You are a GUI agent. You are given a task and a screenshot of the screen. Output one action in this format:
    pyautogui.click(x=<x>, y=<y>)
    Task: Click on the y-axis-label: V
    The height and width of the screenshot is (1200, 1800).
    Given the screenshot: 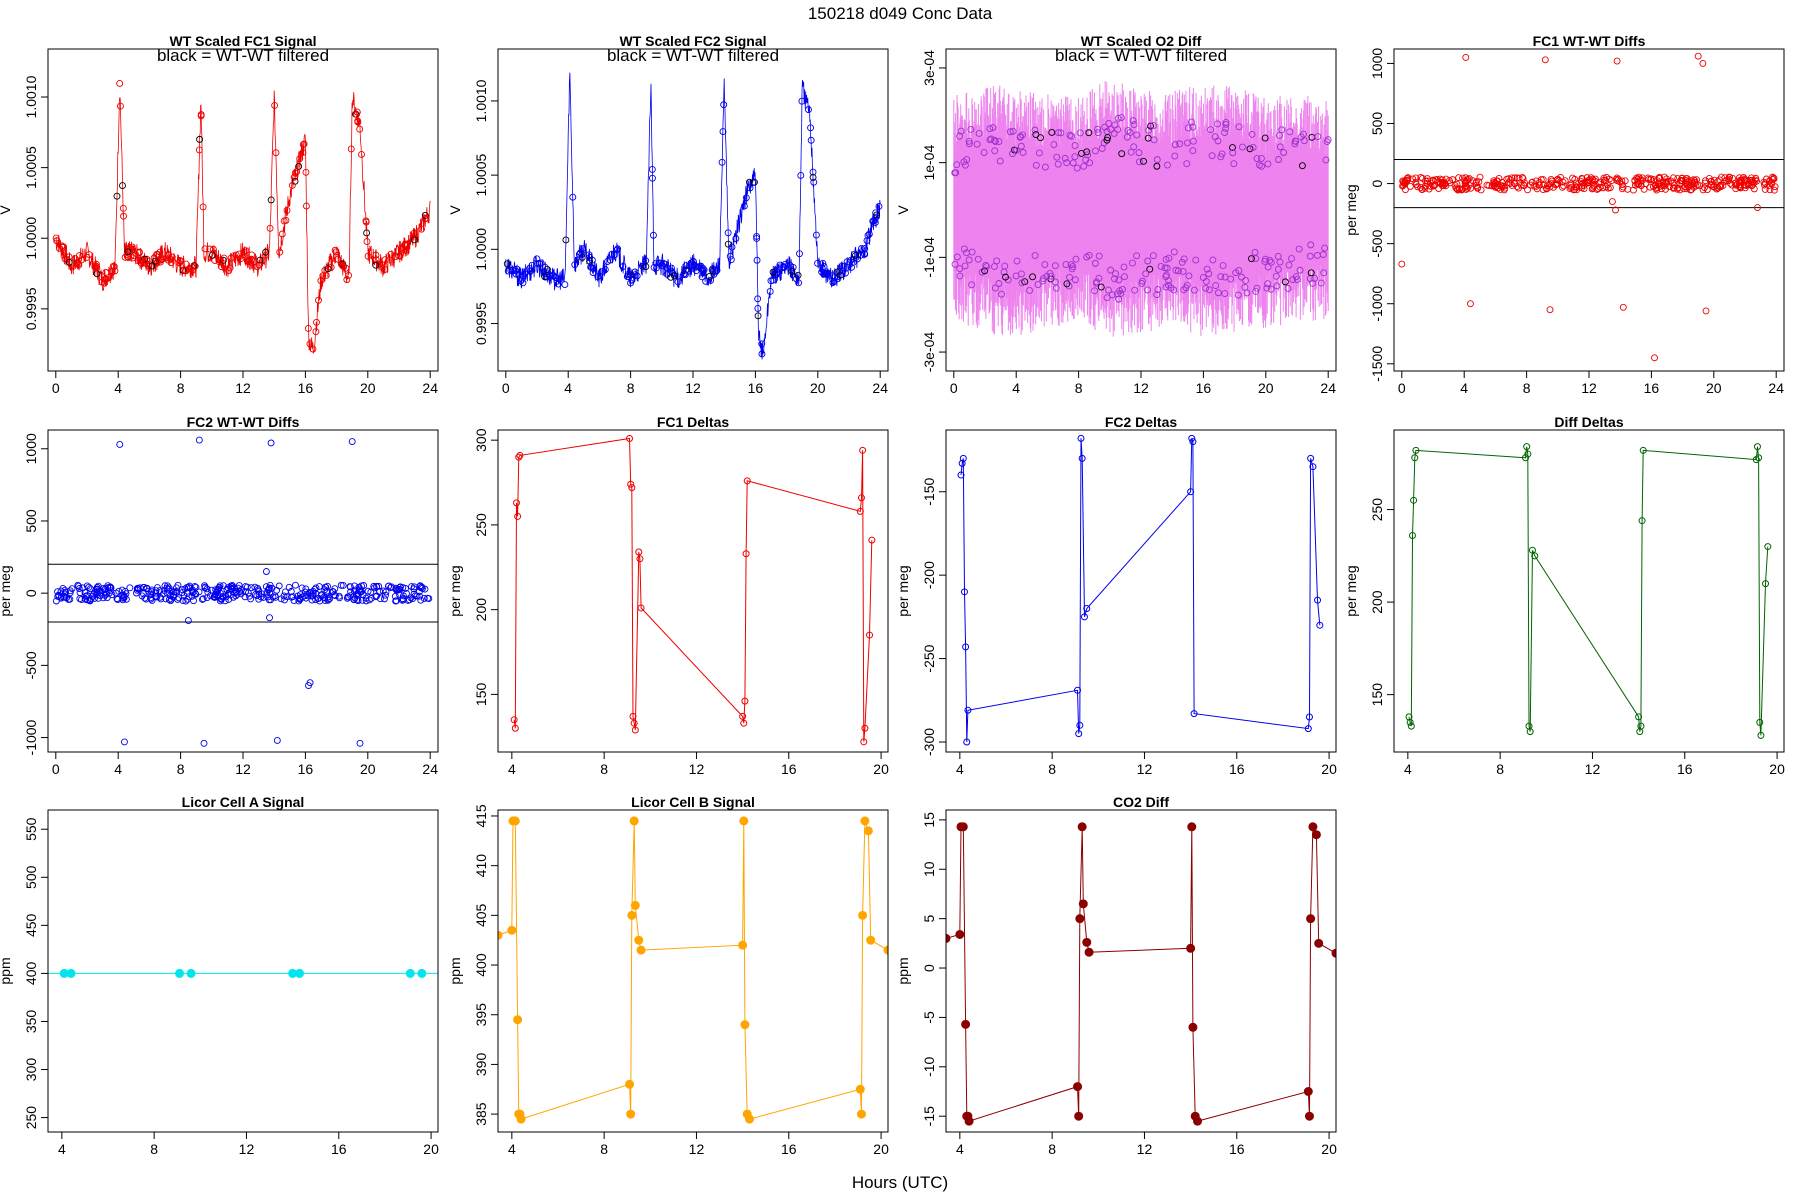 What is the action you would take?
    pyautogui.click(x=903, y=210)
    